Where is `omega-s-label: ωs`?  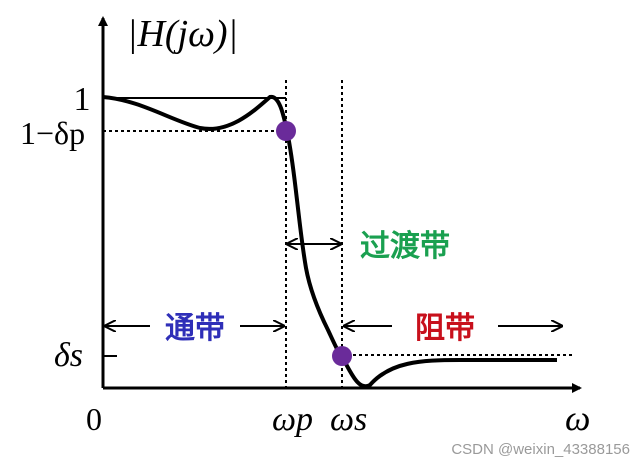 omega-s-label: ωs is located at coordinates (348, 419).